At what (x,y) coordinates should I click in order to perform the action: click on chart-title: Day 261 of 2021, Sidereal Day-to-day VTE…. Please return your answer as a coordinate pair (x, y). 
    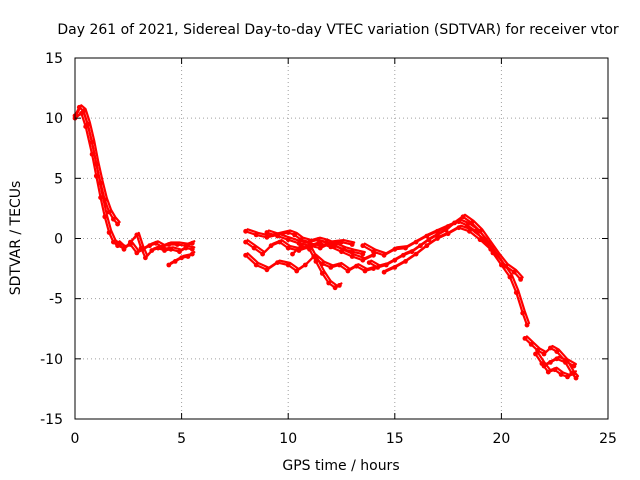
    Looking at the image, I should click on (338, 30).